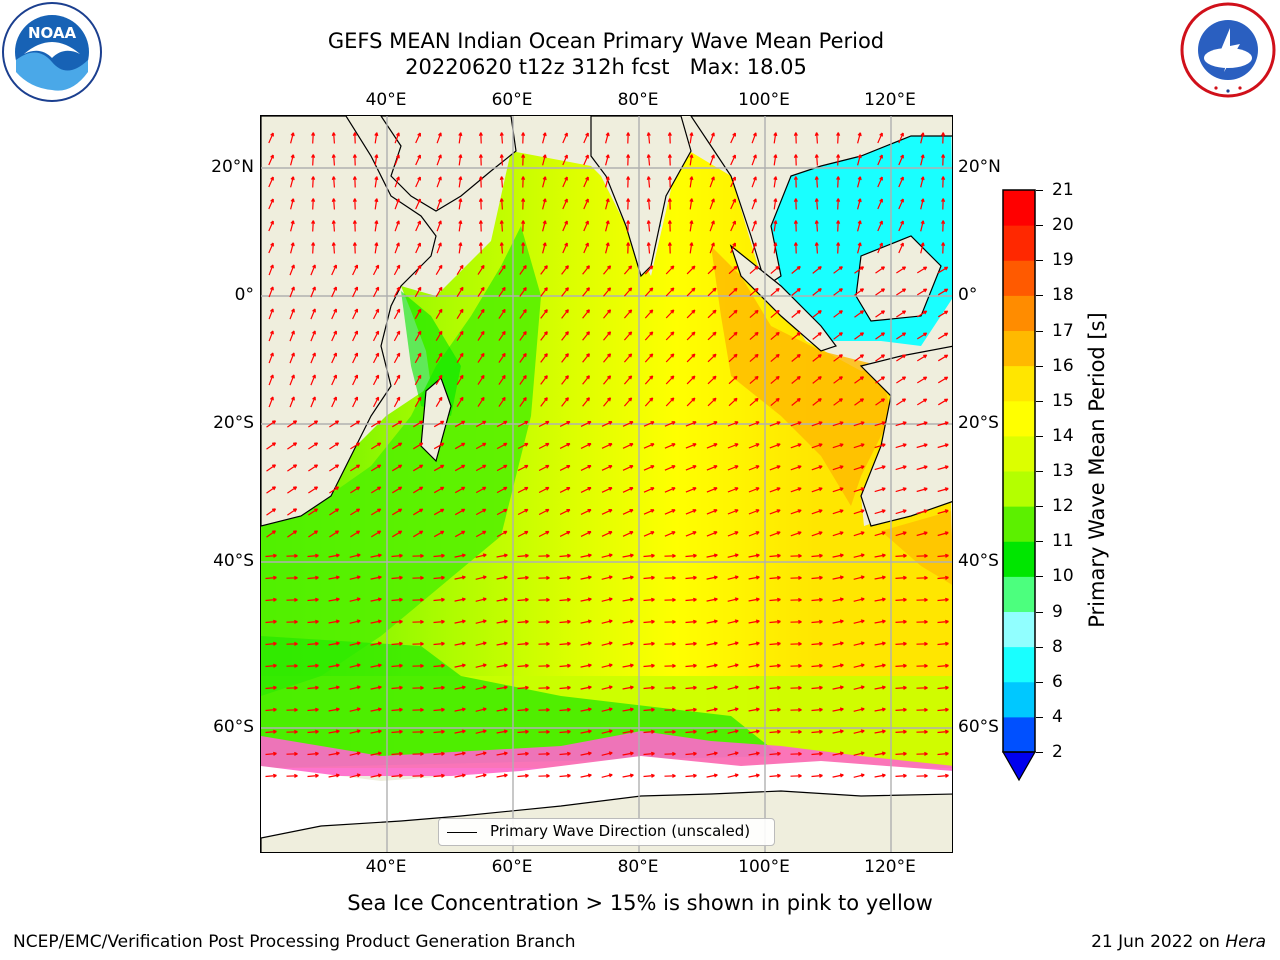 This screenshot has width=1280, height=960. What do you see at coordinates (386, 100) in the screenshot?
I see `lon-tick-label: 40°E` at bounding box center [386, 100].